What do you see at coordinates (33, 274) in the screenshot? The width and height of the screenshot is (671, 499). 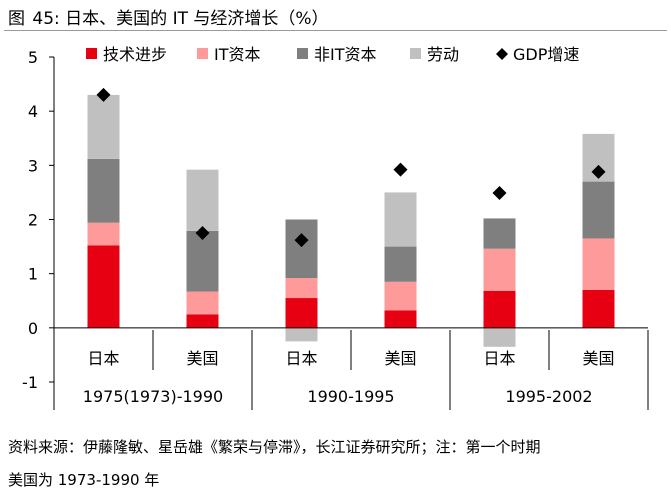 I see `y-tick-label: 1` at bounding box center [33, 274].